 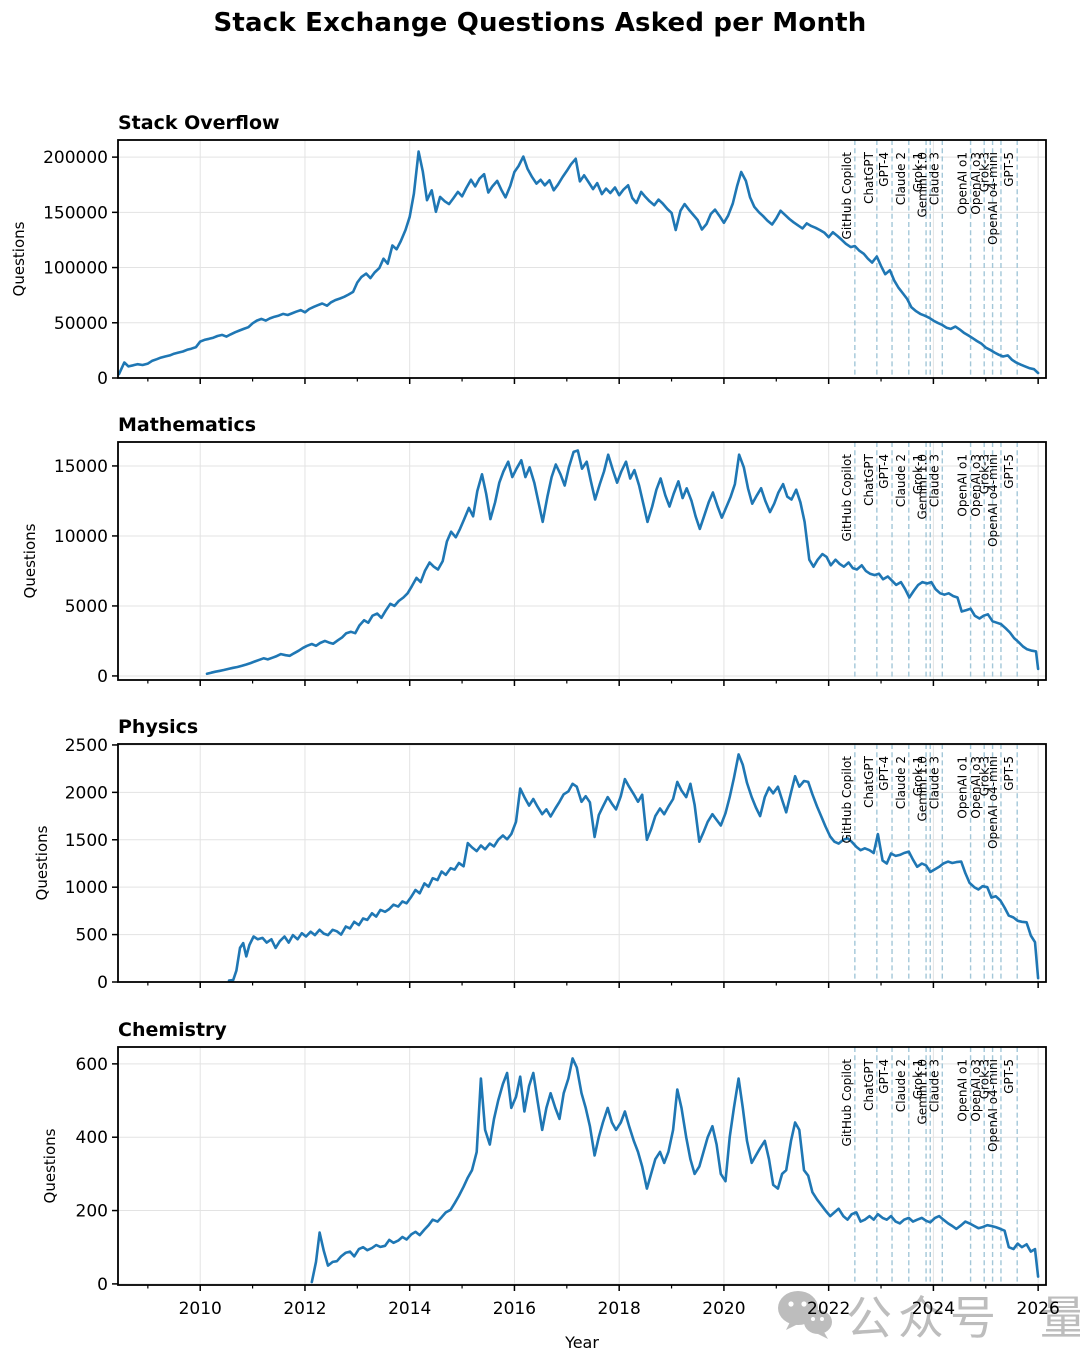 What do you see at coordinates (619, 1309) in the screenshot?
I see `x-tick-label: 2018` at bounding box center [619, 1309].